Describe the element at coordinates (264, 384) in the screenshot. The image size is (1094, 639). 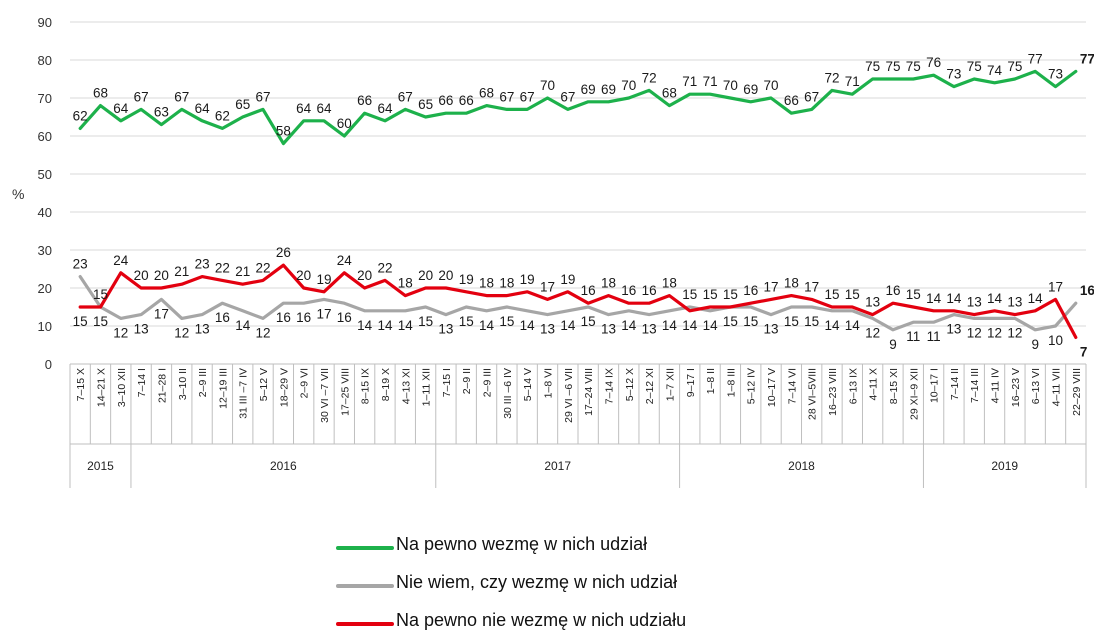
I see `x-tick-label: 5–12 V` at that location.